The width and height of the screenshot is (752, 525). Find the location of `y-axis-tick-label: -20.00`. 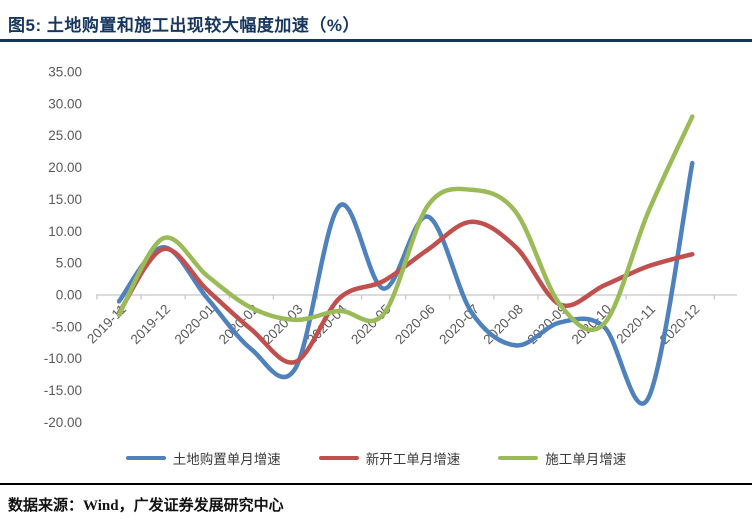

y-axis-tick-label: -20.00 is located at coordinates (63, 422).